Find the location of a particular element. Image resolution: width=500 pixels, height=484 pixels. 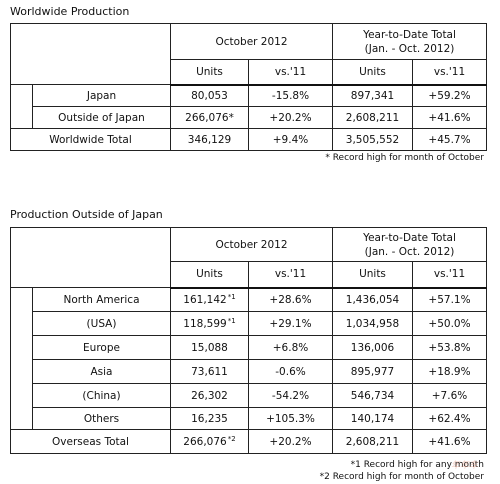

outside-title: Production Outside of Japan is located at coordinates (86, 214).